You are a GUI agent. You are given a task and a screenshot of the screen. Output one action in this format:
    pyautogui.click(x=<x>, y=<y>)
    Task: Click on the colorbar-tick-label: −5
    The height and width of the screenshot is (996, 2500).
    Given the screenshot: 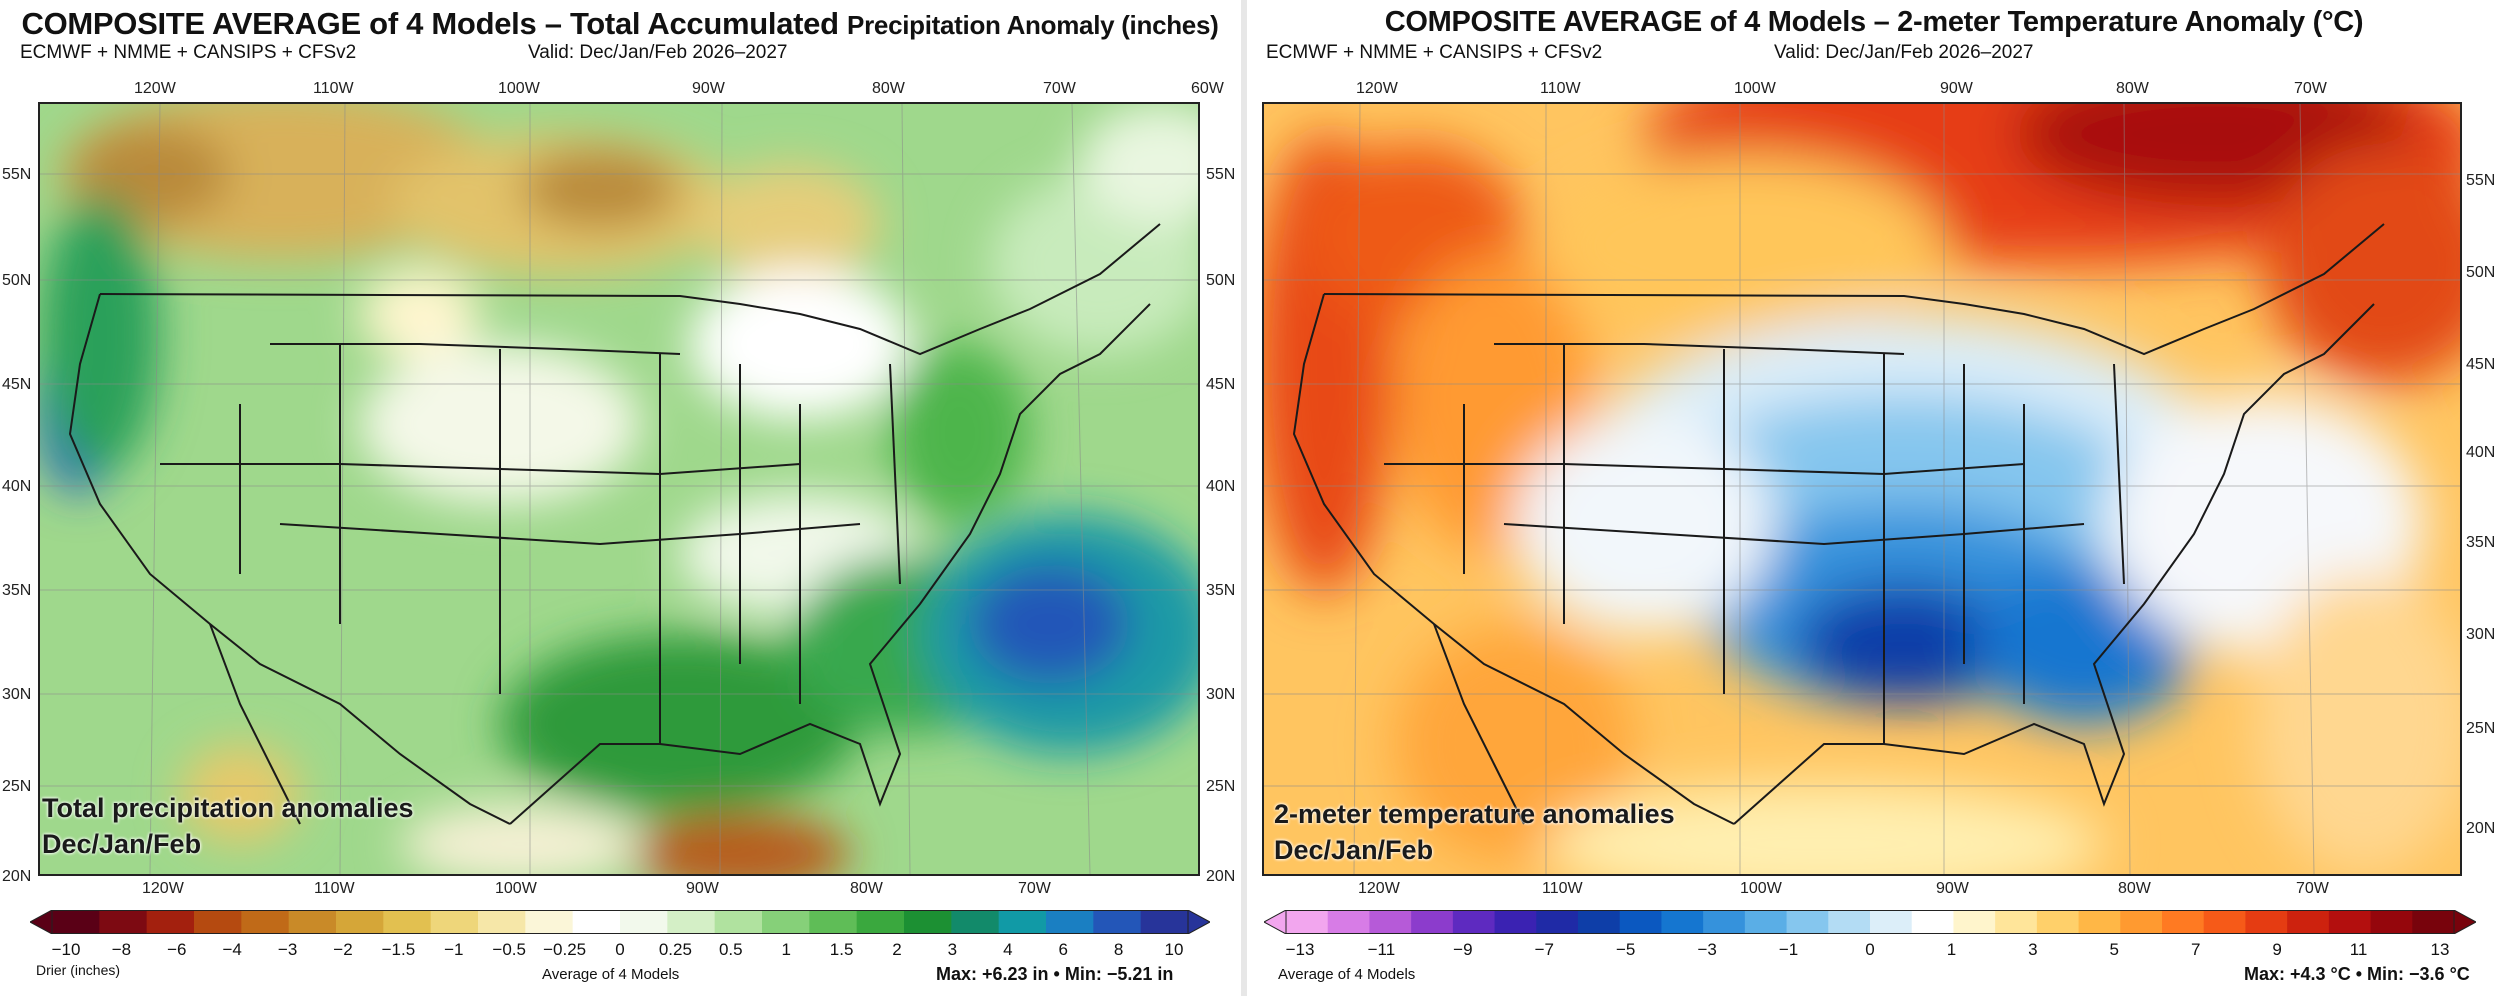 What is the action you would take?
    pyautogui.click(x=1626, y=949)
    